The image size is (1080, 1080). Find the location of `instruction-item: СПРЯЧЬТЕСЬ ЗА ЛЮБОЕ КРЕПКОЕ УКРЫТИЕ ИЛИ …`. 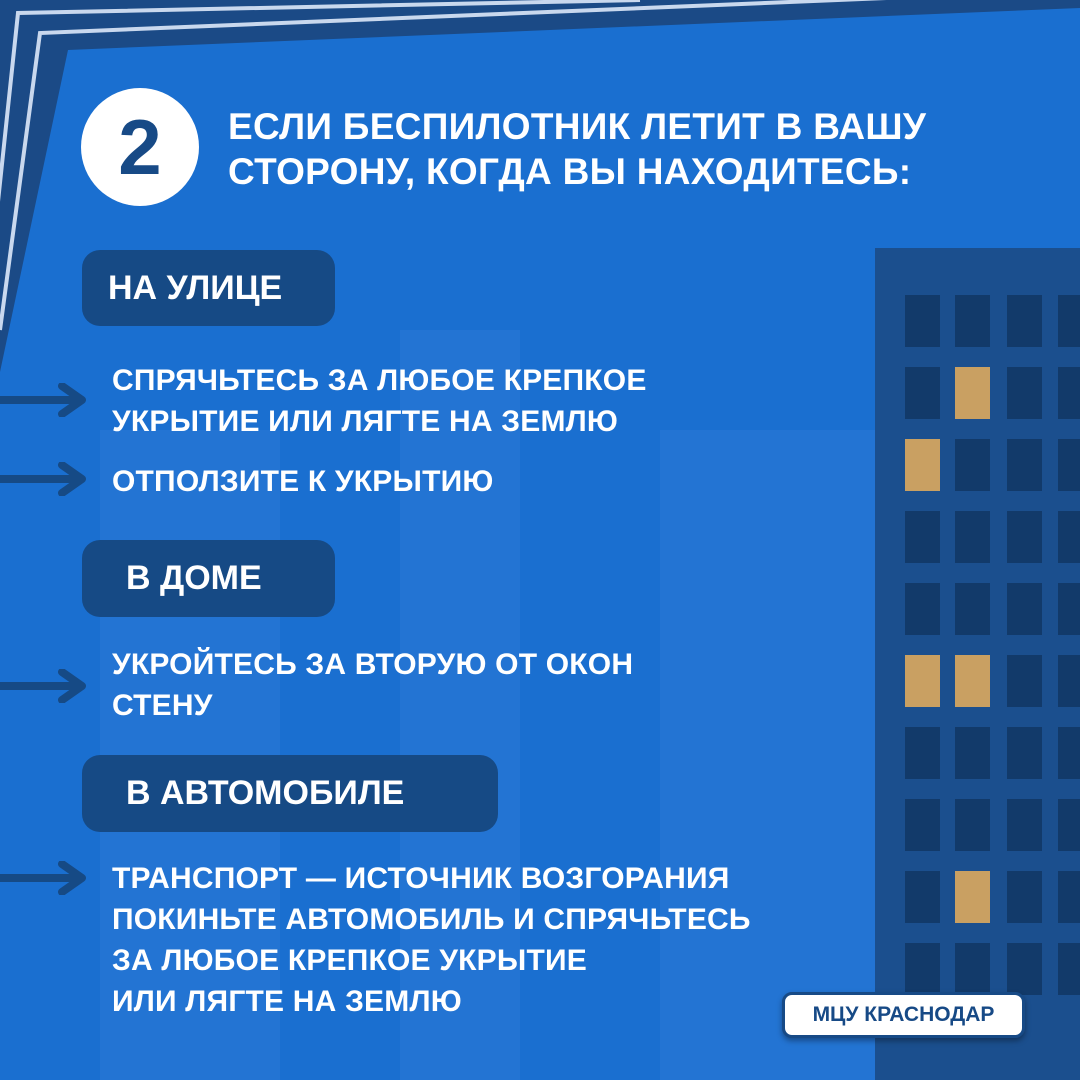

instruction-item: СПРЯЧЬТЕСЬ ЗА ЛЮБОЕ КРЕПКОЕ УКРЫТИЕ ИЛИ … is located at coordinates (379, 401).